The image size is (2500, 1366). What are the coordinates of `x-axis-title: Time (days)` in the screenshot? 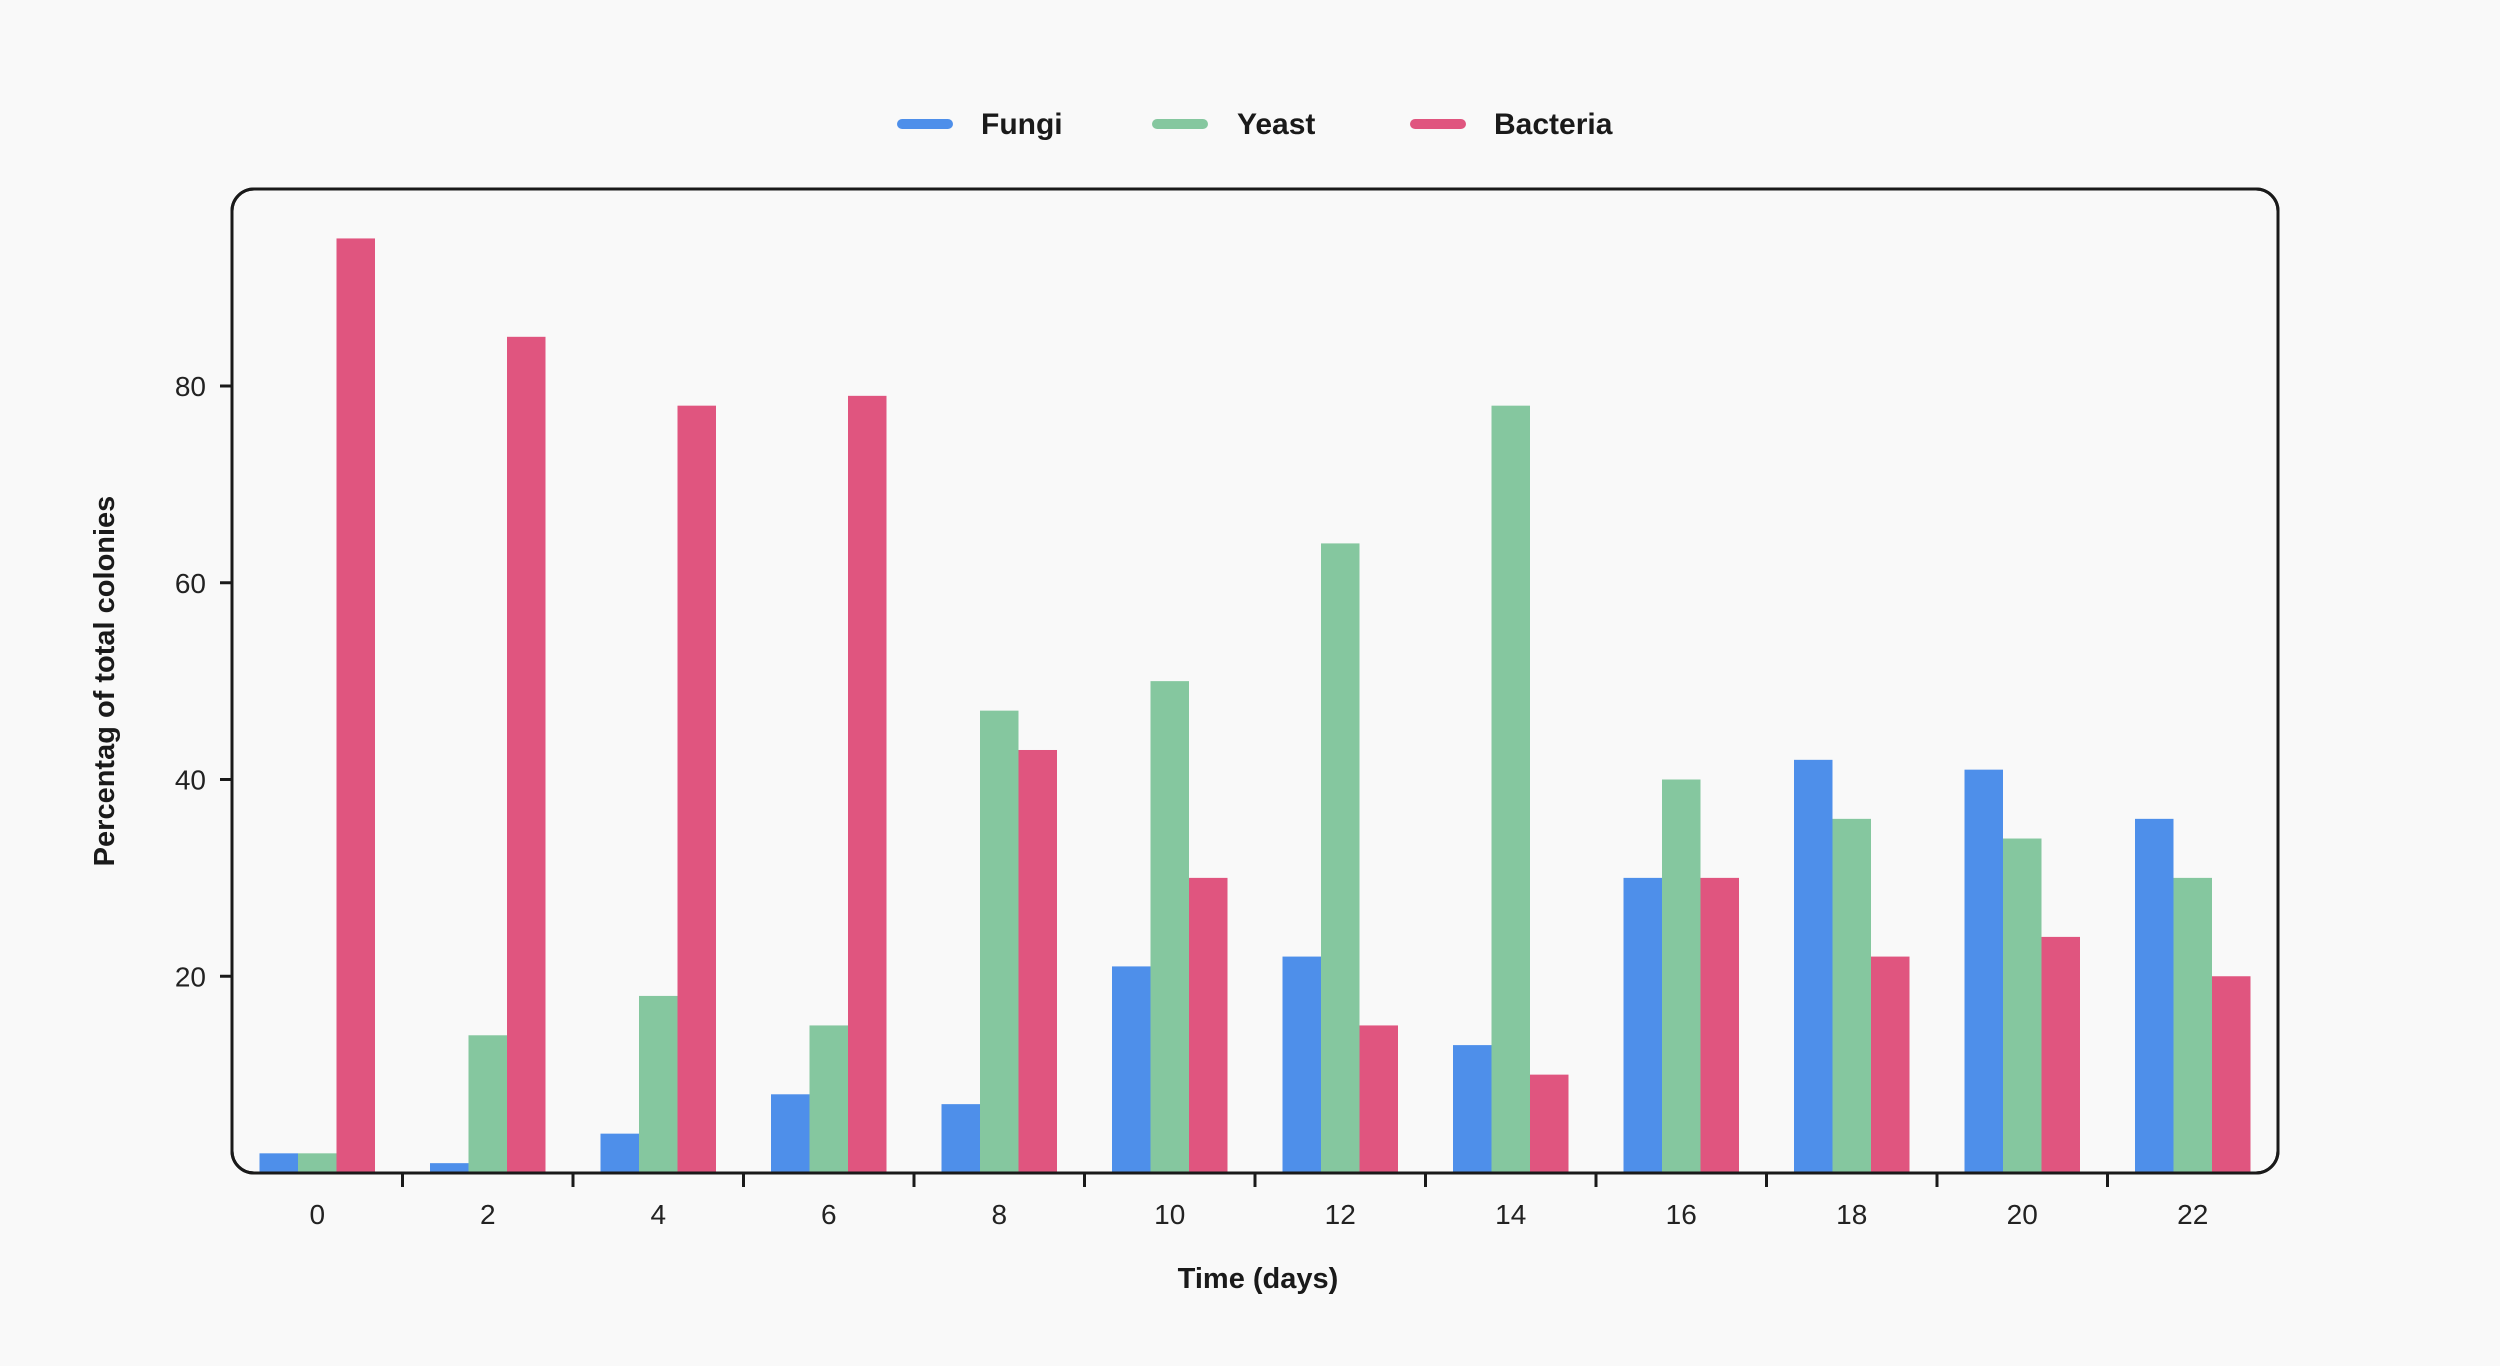 It's located at (1258, 1279).